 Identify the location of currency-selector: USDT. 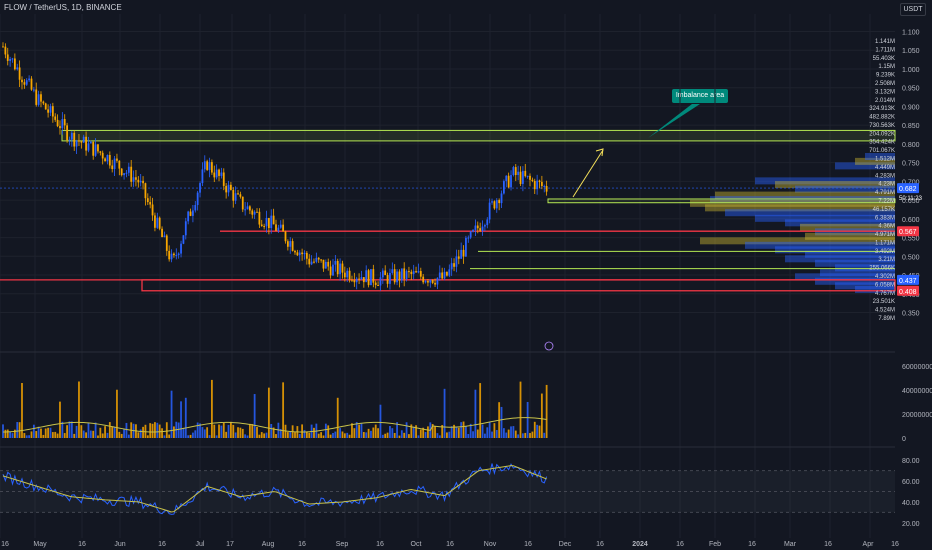
(913, 9).